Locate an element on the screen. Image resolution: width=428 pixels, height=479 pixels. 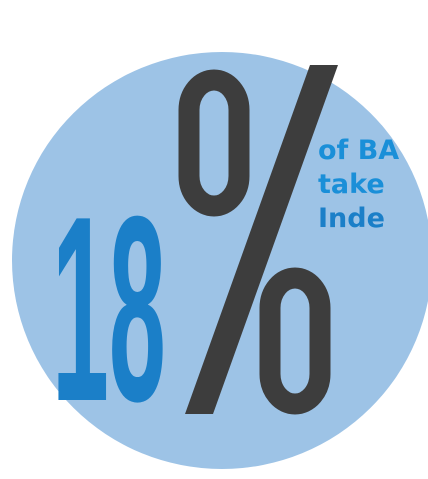
percent-top-zero is located at coordinates (214, 143).